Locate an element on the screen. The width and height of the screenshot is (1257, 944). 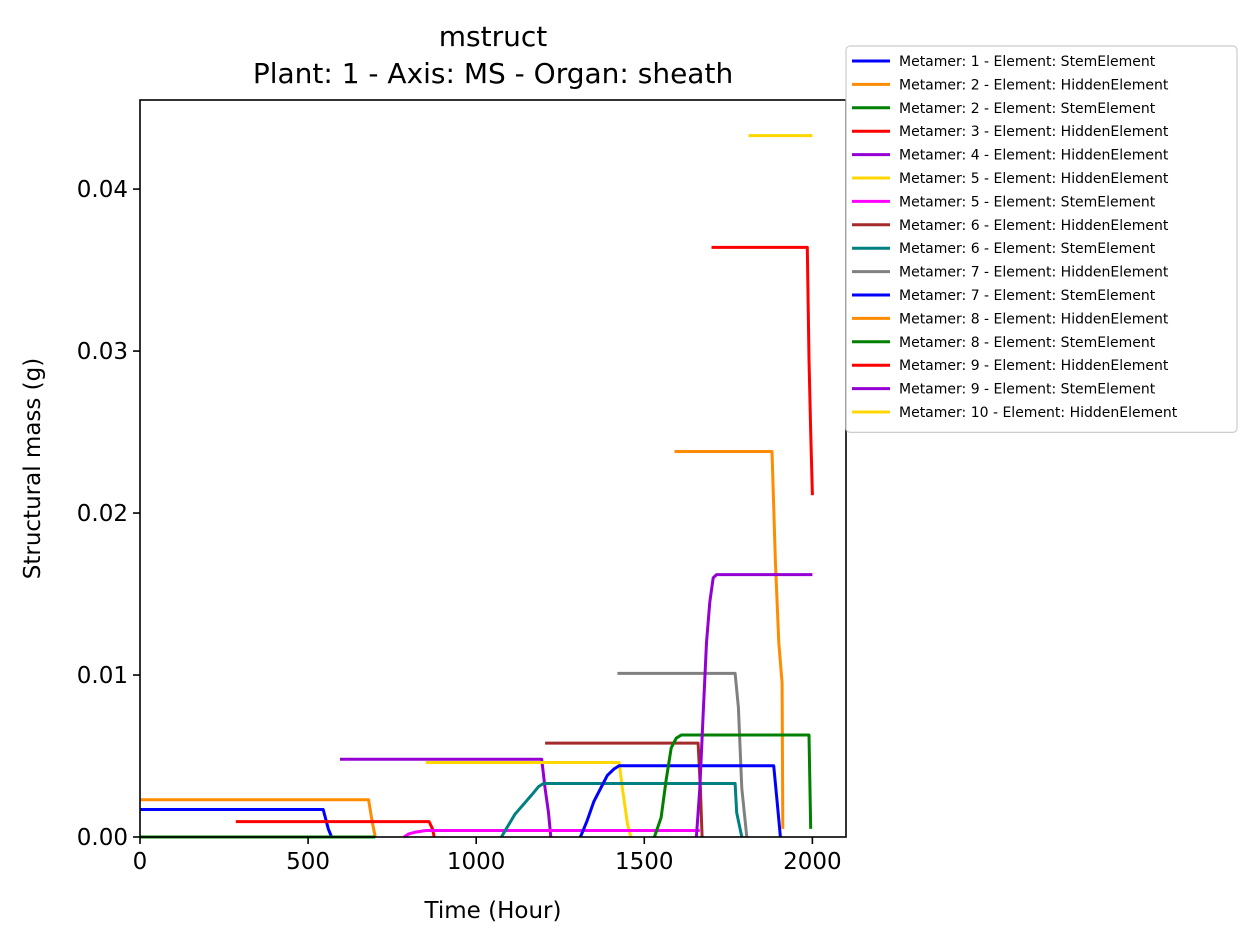
legend-box is located at coordinates (1041, 239).